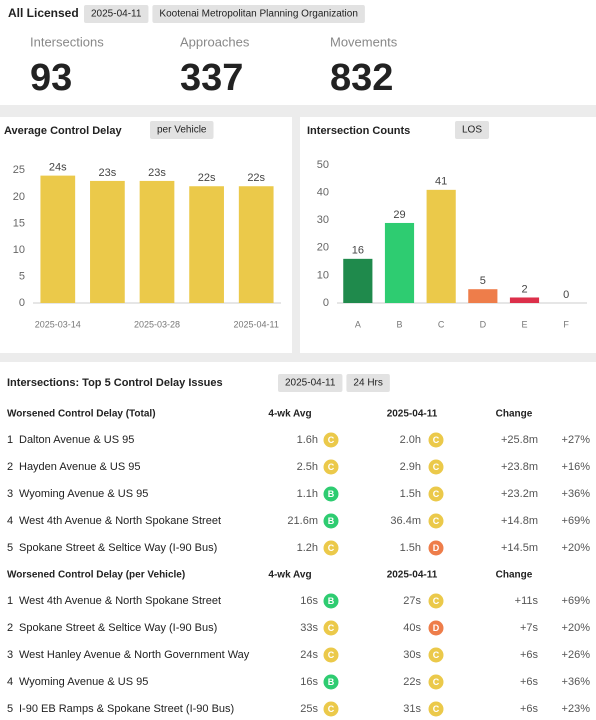 The width and height of the screenshot is (596, 720). What do you see at coordinates (307, 548) in the screenshot?
I see `avg-delay: 1.2h` at bounding box center [307, 548].